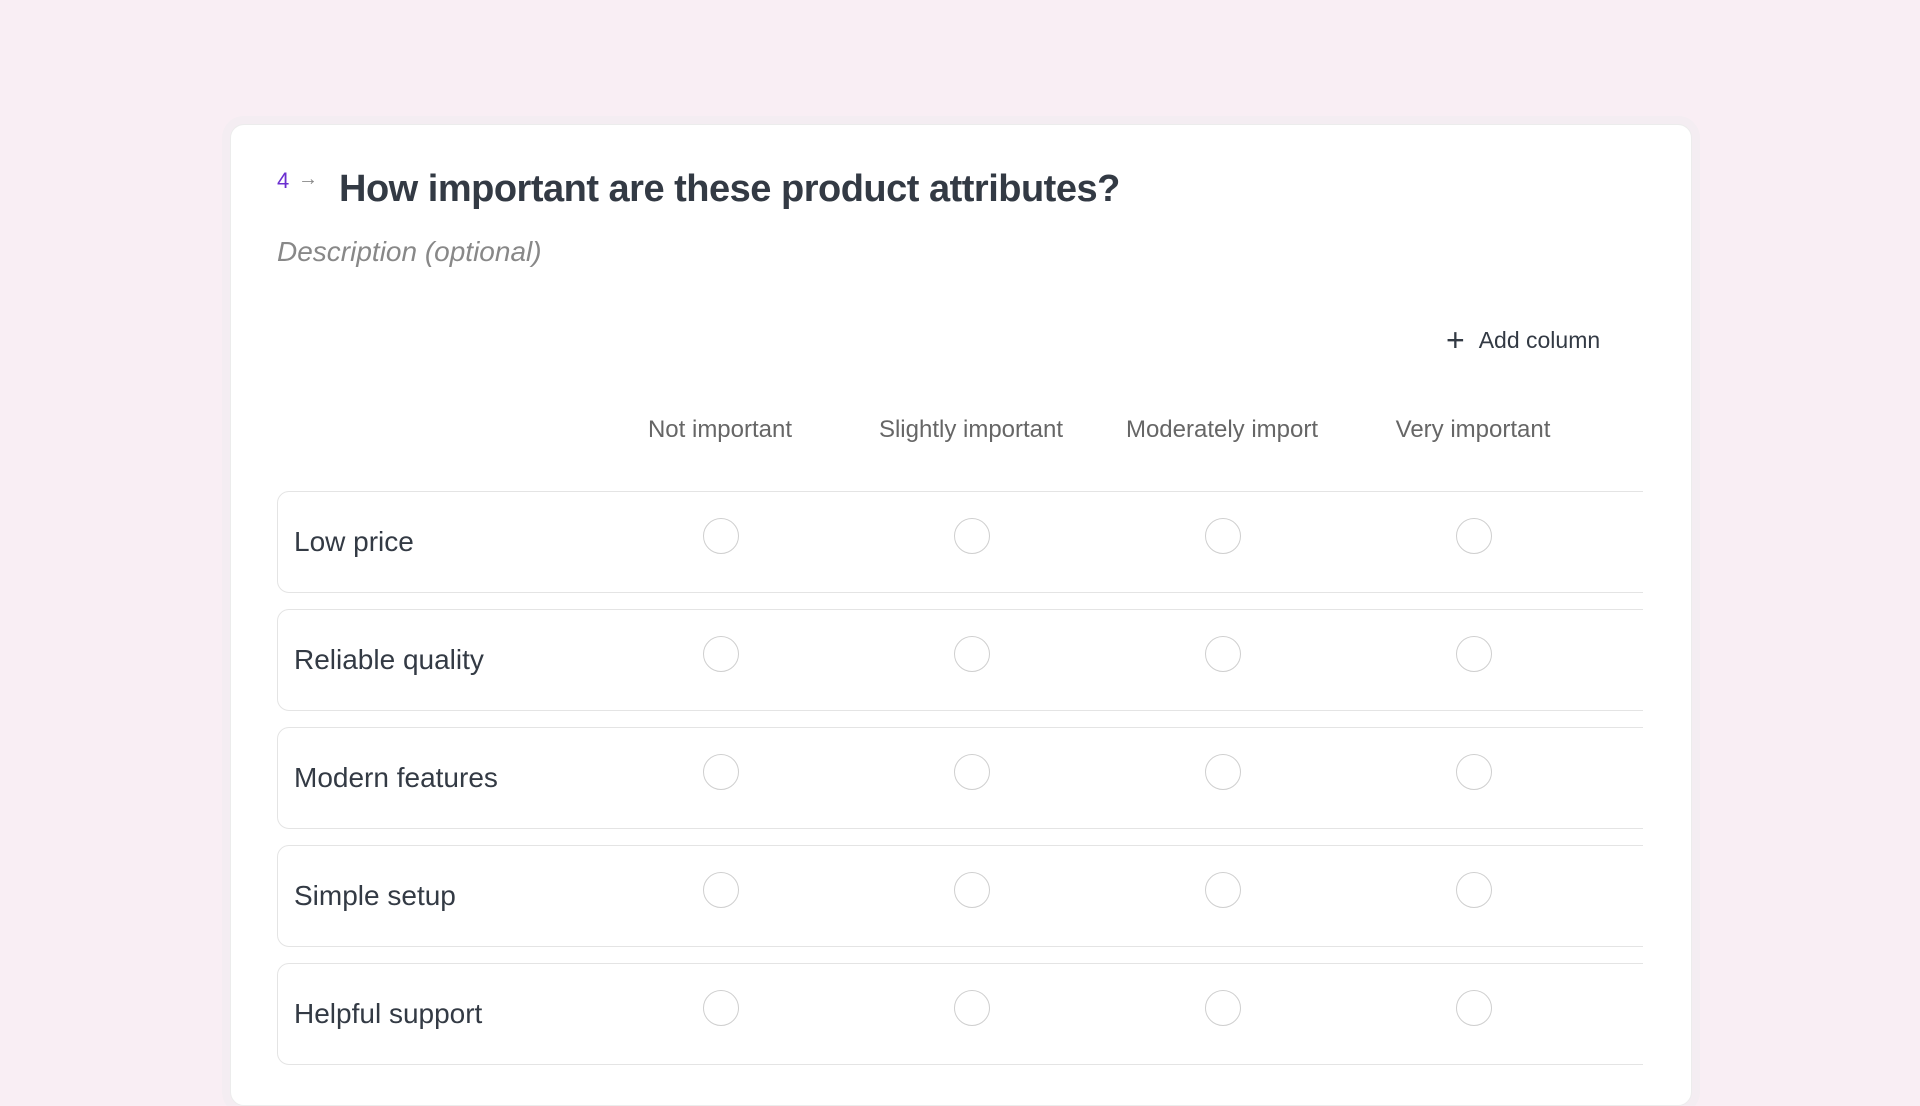  What do you see at coordinates (1473, 429) in the screenshot?
I see `column-header: Very important` at bounding box center [1473, 429].